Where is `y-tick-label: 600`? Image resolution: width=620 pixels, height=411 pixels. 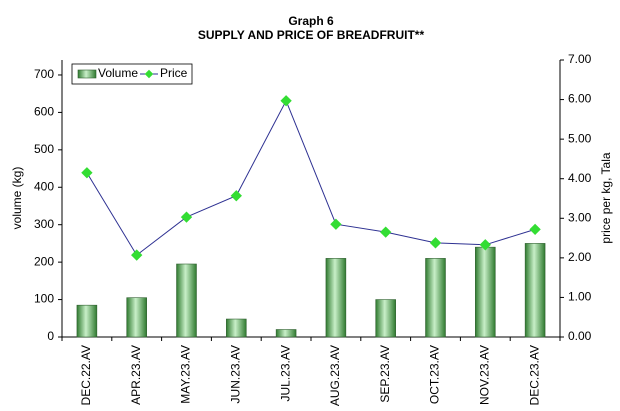
y-tick-label: 600 is located at coordinates (44, 112).